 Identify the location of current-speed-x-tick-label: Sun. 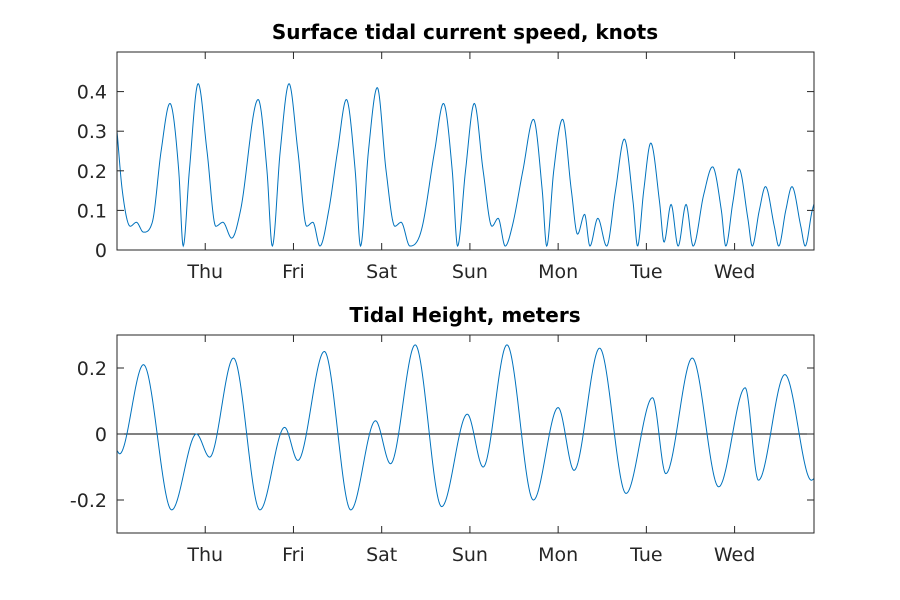
(470, 272).